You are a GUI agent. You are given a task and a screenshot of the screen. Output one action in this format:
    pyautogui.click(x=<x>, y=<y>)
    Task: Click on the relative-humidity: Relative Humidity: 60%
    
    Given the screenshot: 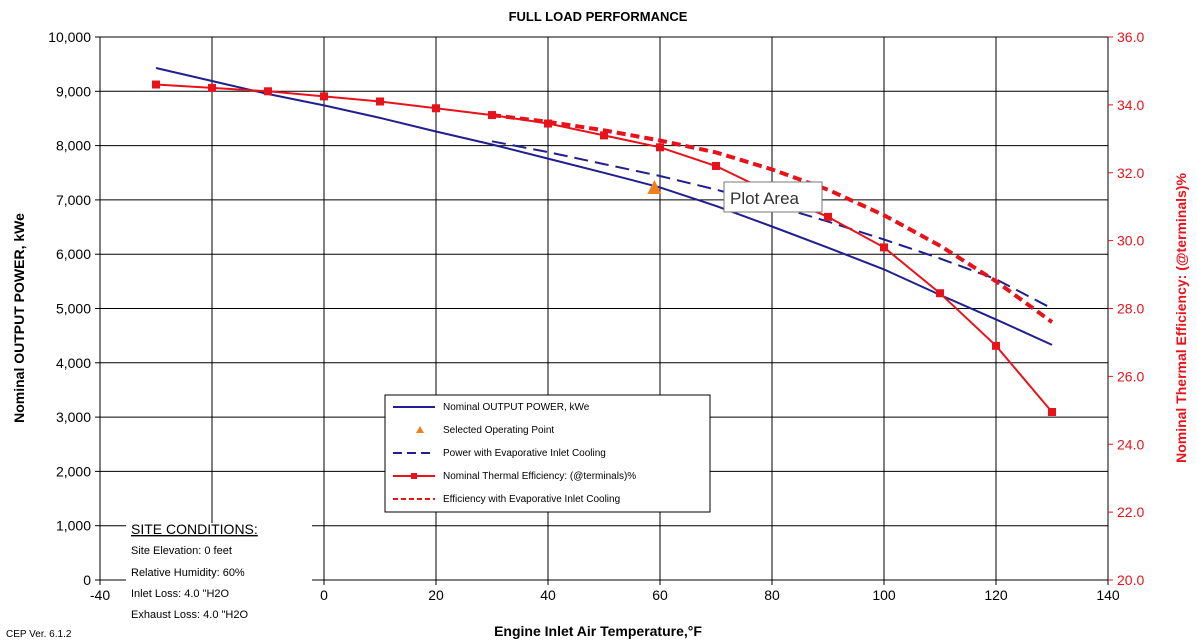 What is the action you would take?
    pyautogui.click(x=188, y=573)
    